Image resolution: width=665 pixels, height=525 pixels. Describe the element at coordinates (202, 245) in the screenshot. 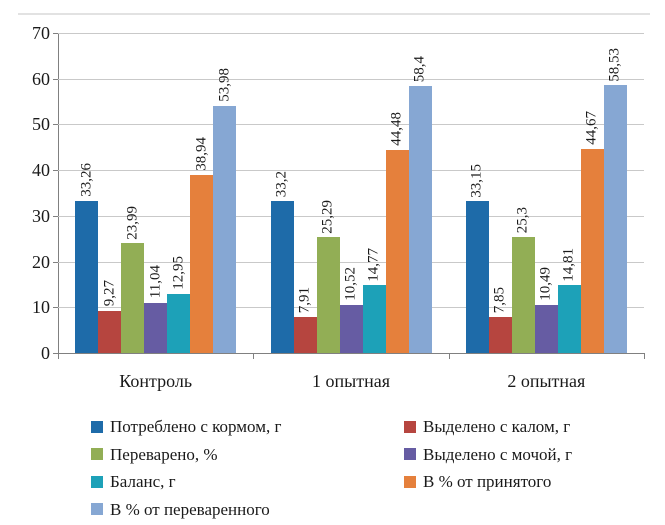

I see `bar-group1-series6: 38,94` at that location.